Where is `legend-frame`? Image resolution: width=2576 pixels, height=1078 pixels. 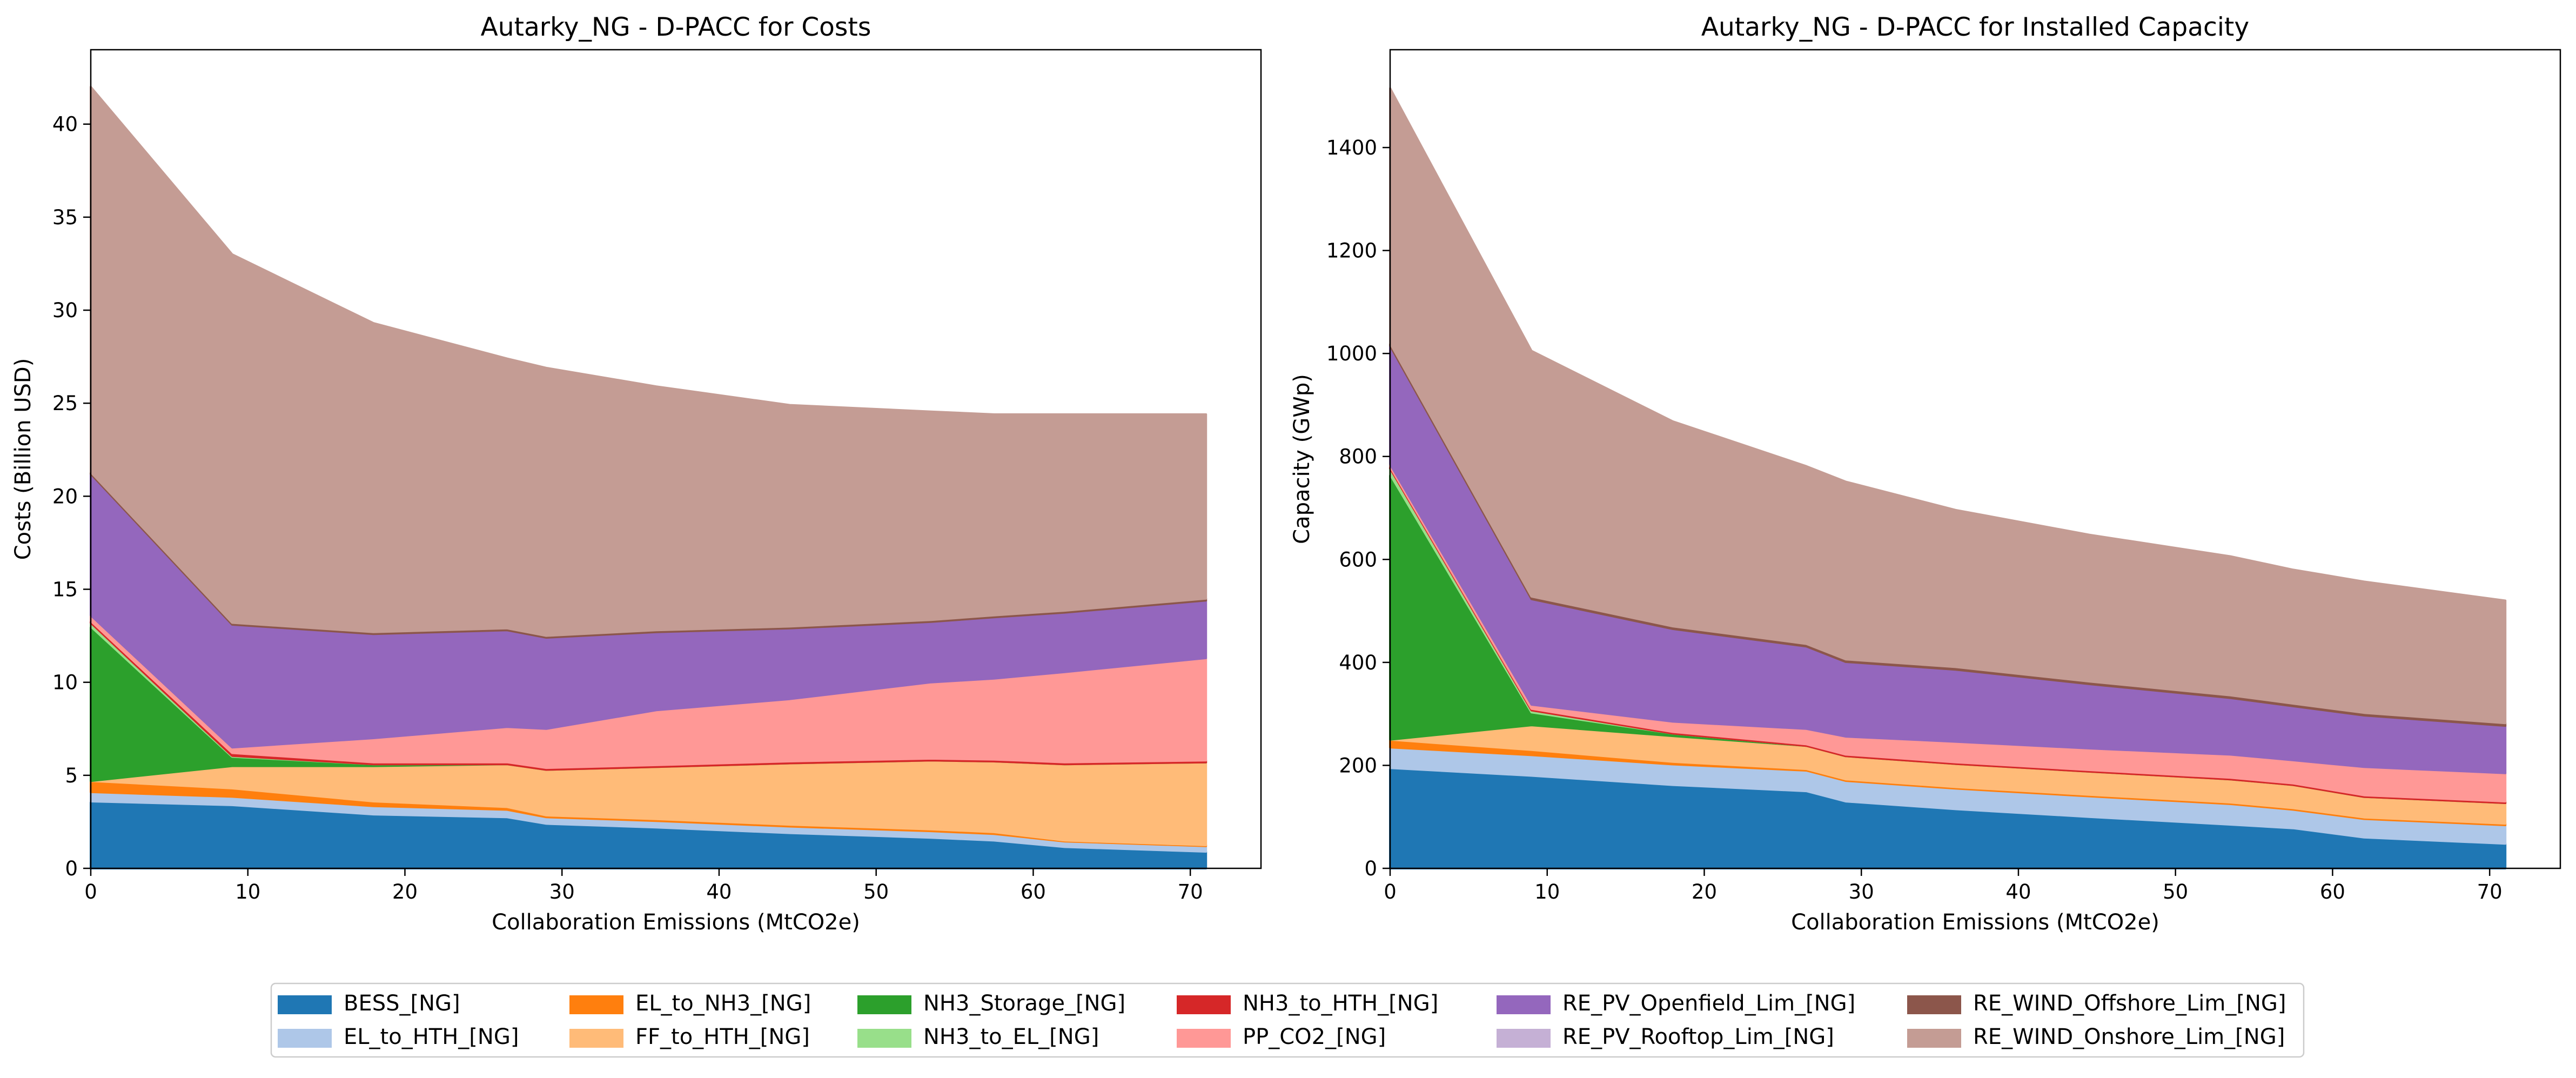
legend-frame is located at coordinates (1287, 1020).